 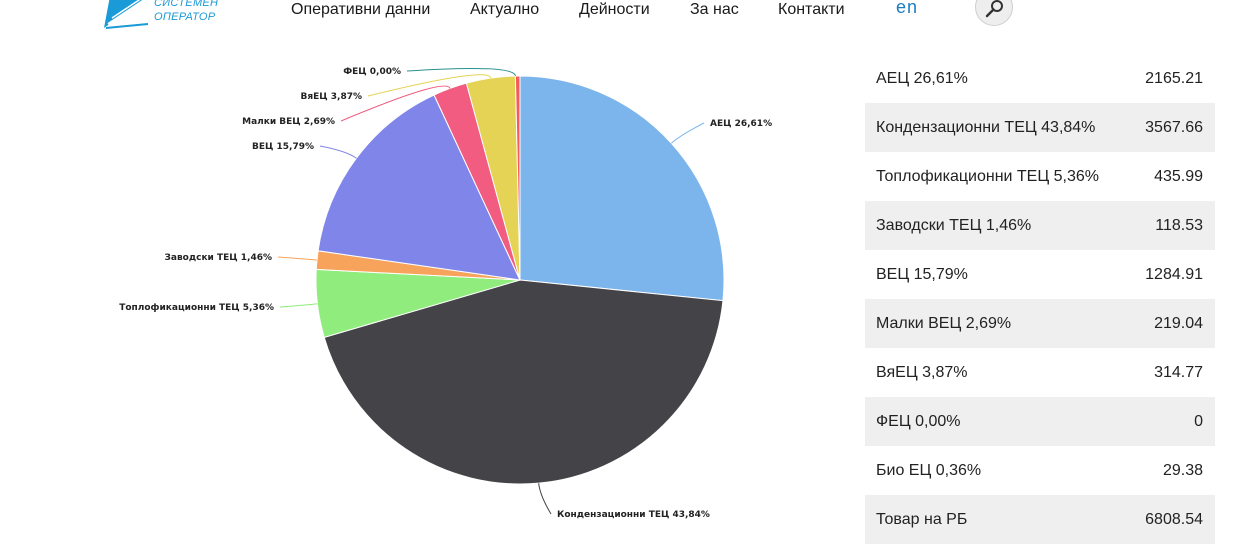 What do you see at coordinates (986, 127) in the screenshot?
I see `row-name: Кондензационни ТЕЦ 43,84%` at bounding box center [986, 127].